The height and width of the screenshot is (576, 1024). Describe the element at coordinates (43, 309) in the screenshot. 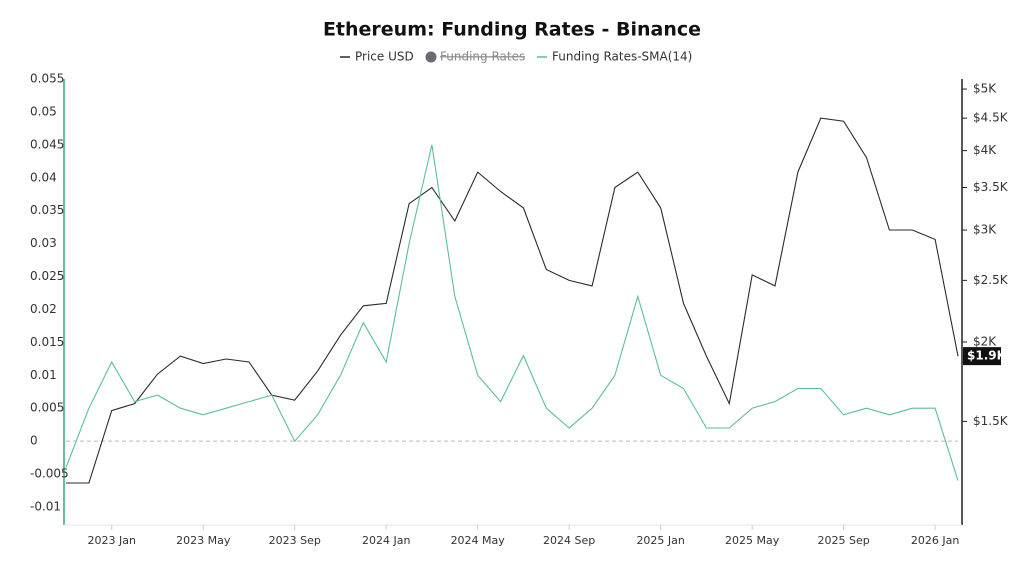

I see `y-tick-label: 0.02` at that location.